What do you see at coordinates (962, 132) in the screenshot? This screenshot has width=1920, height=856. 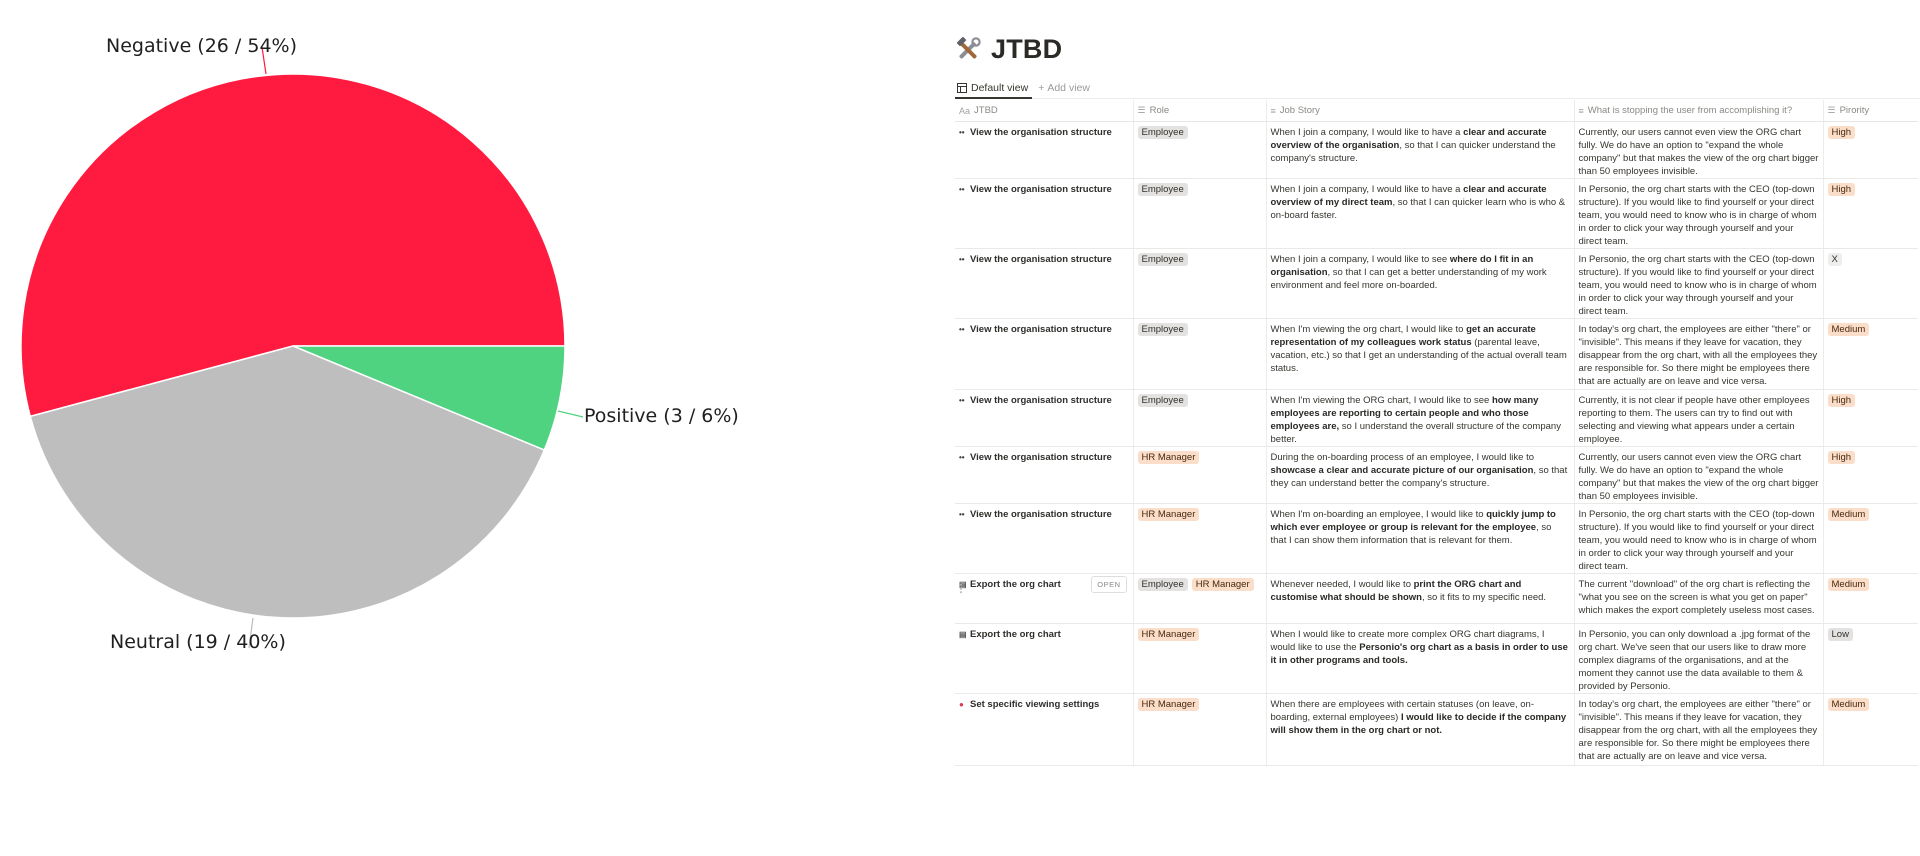 I see `eyes-icon: ••` at bounding box center [962, 132].